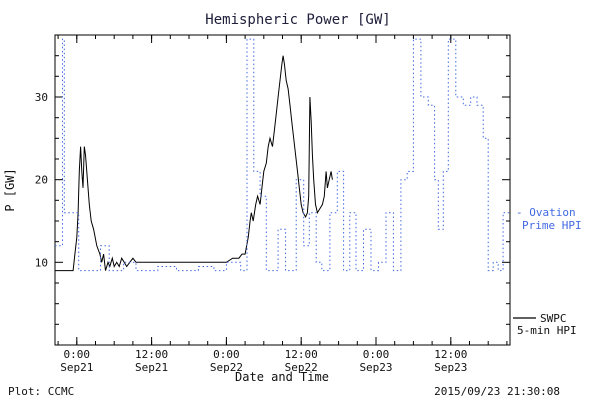  What do you see at coordinates (41, 97) in the screenshot?
I see `y-tick-label: 30` at bounding box center [41, 97].